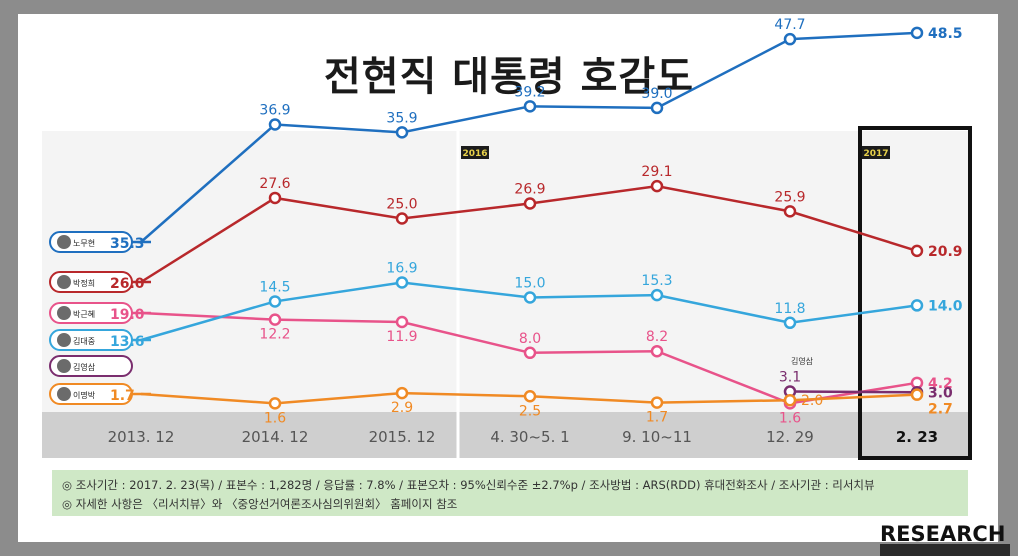 Image resolution: width=1018 pixels, height=556 pixels. I want to click on data-label: 15.0, so click(529, 284).